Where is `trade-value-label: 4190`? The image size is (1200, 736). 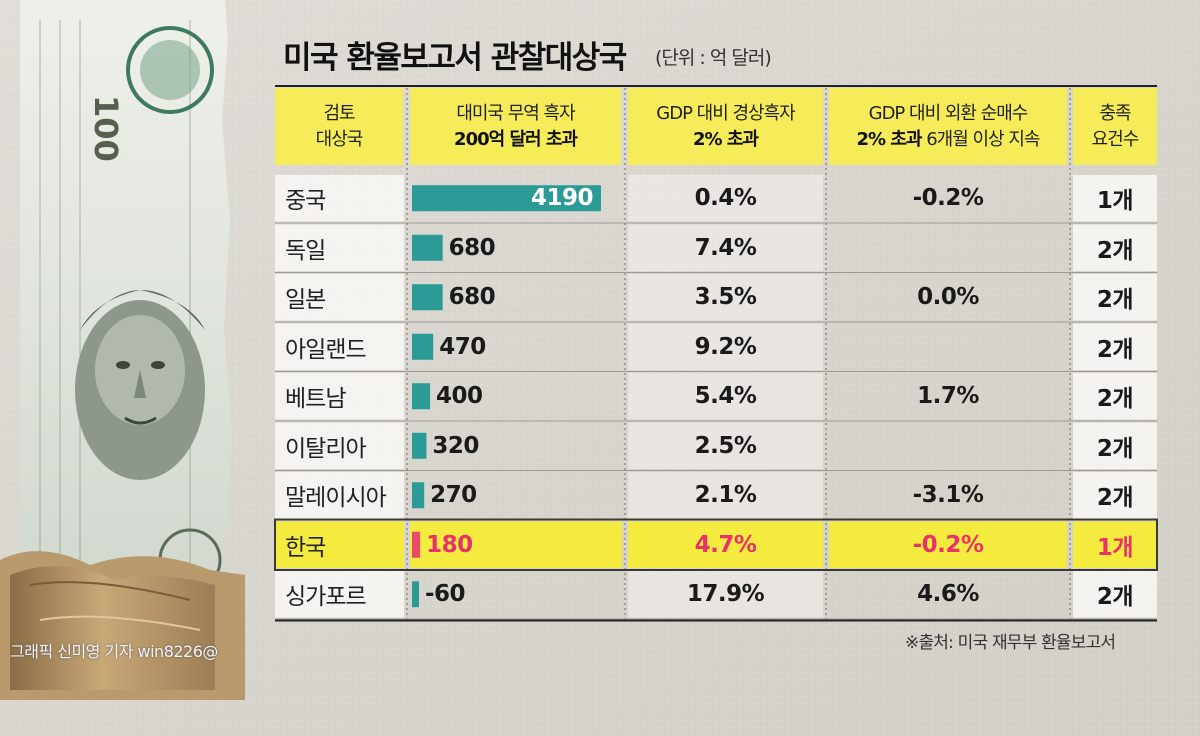
trade-value-label: 4190 is located at coordinates (562, 198).